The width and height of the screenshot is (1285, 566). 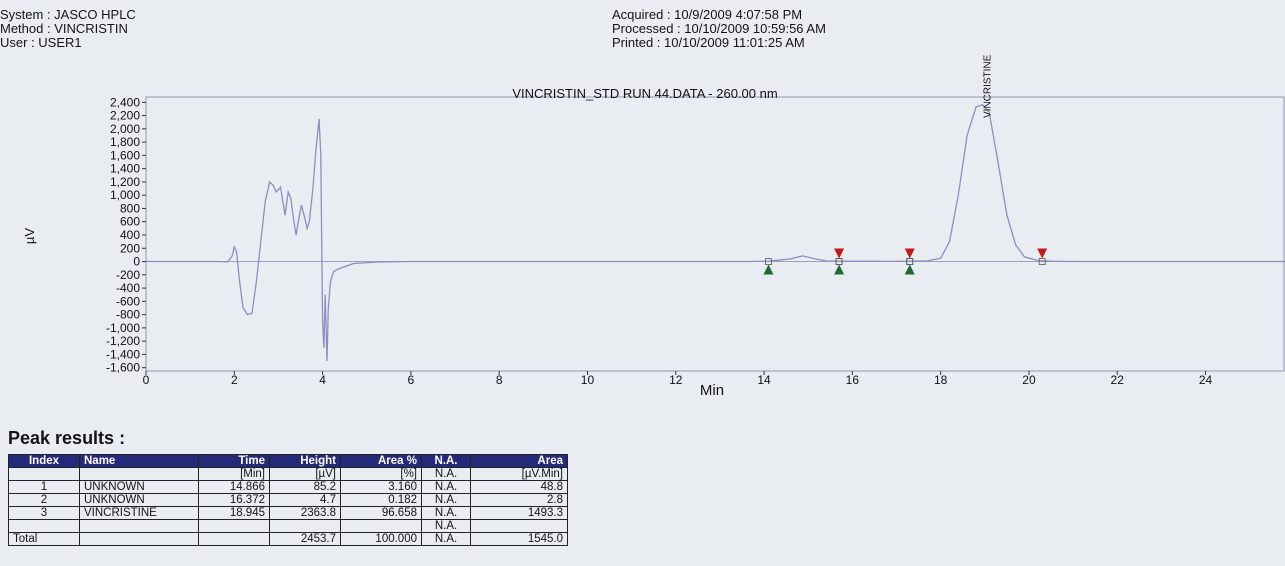 I want to click on x-tick-label: 22, so click(x=1118, y=380).